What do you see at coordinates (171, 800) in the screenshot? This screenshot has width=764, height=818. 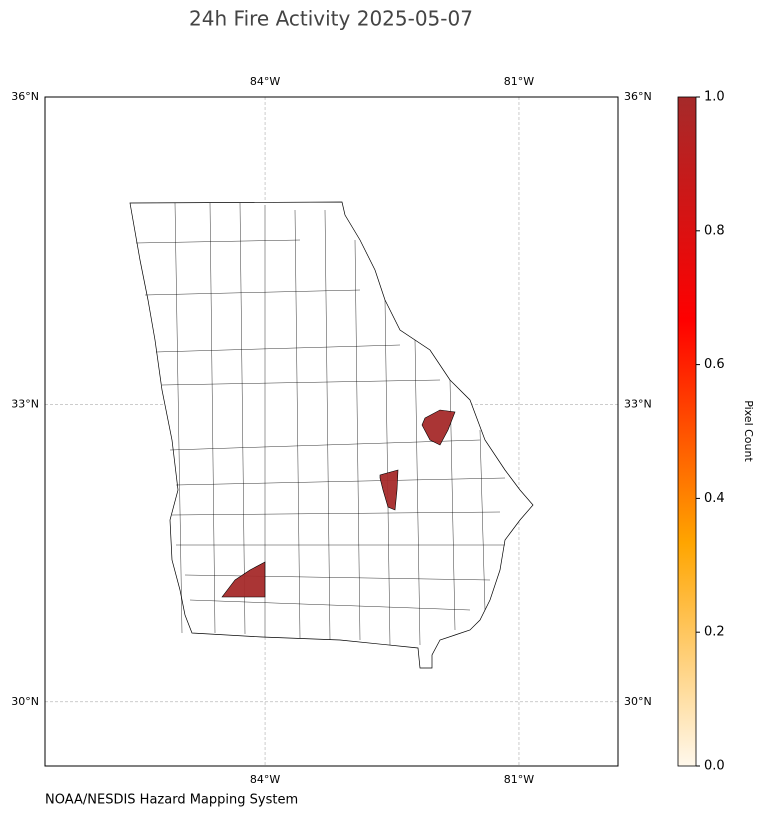 I see `source-credit: NOAA/NESDIS Hazard Mapping System` at bounding box center [171, 800].